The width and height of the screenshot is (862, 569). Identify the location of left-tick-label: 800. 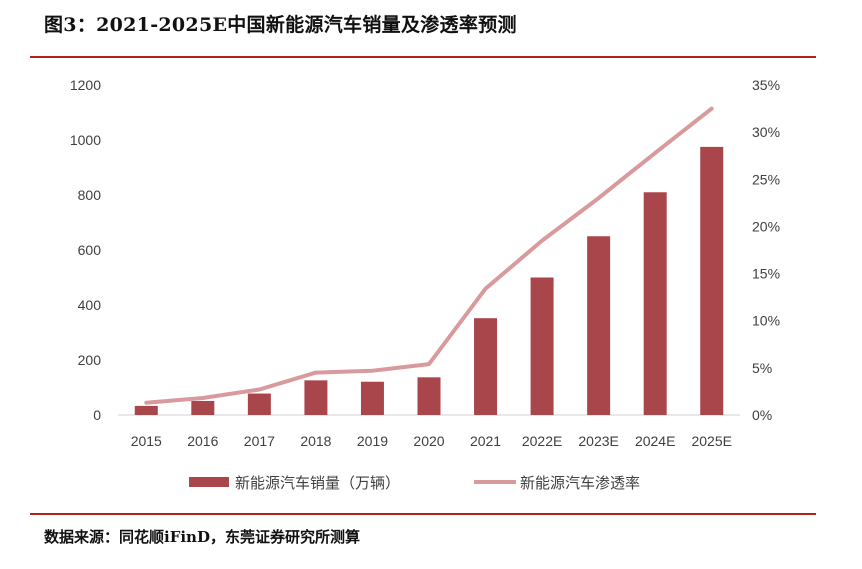
(90, 195).